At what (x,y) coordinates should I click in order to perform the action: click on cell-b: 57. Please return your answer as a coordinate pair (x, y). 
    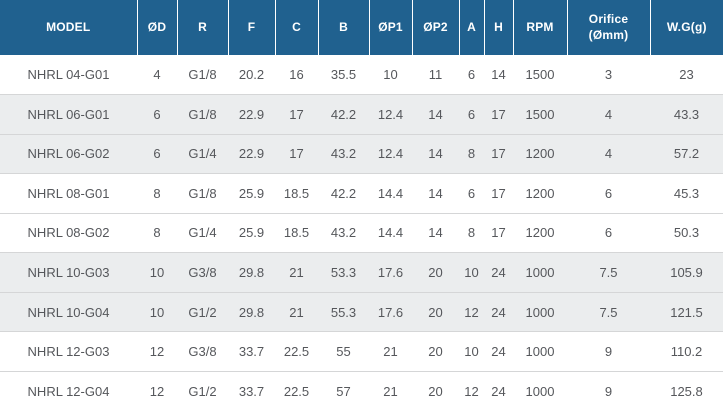
    Looking at the image, I should click on (343, 390).